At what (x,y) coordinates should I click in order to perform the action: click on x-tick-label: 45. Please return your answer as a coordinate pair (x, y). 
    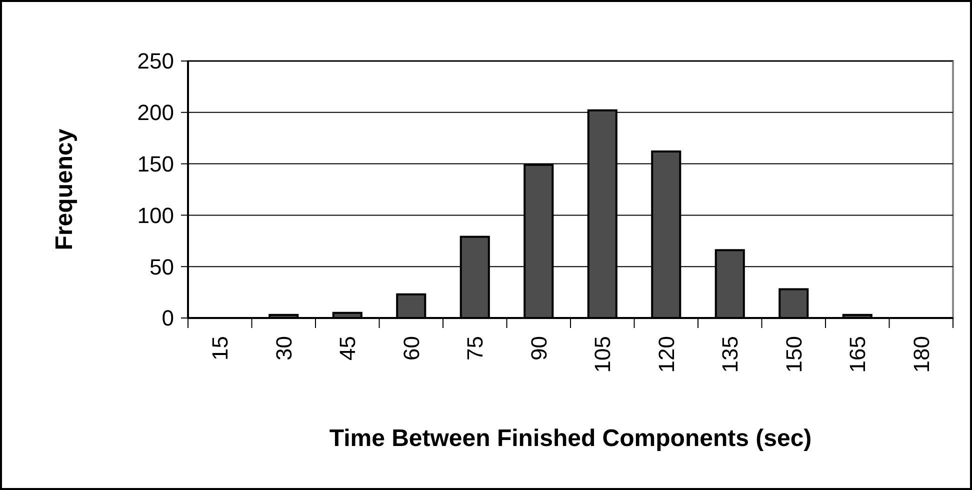
    Looking at the image, I should click on (347, 348).